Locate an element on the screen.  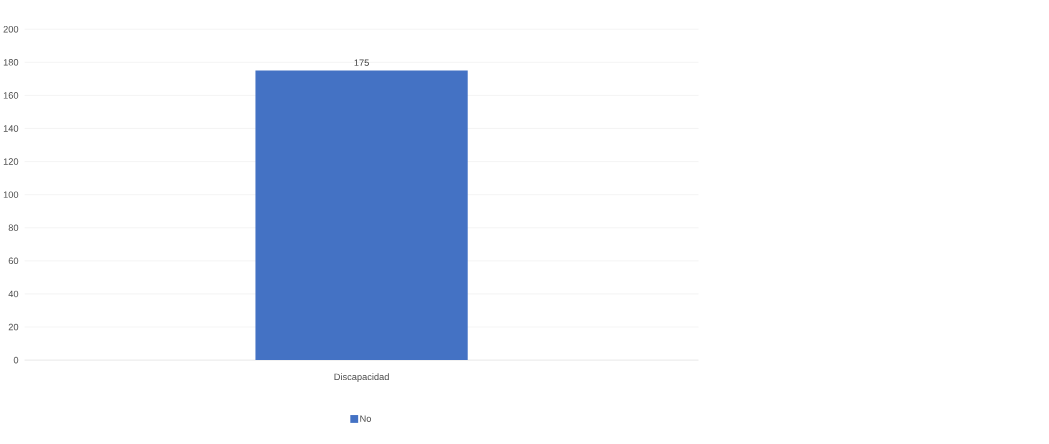
y-tick-label: 200 is located at coordinates (11, 29).